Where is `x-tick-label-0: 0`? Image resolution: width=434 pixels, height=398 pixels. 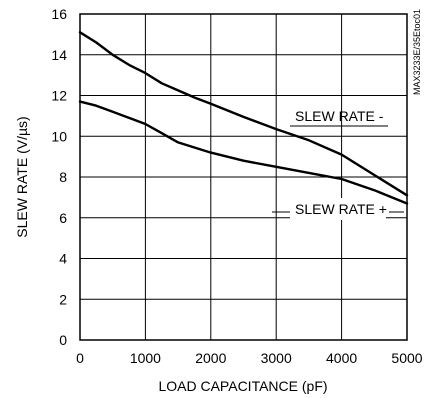 x-tick-label-0: 0 is located at coordinates (80, 358).